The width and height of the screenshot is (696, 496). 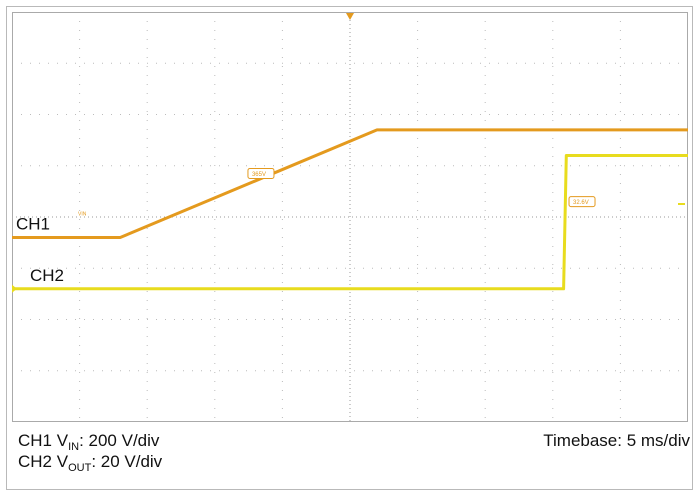 I want to click on ch1-caption-prefix: CH1 V, so click(x=43, y=440).